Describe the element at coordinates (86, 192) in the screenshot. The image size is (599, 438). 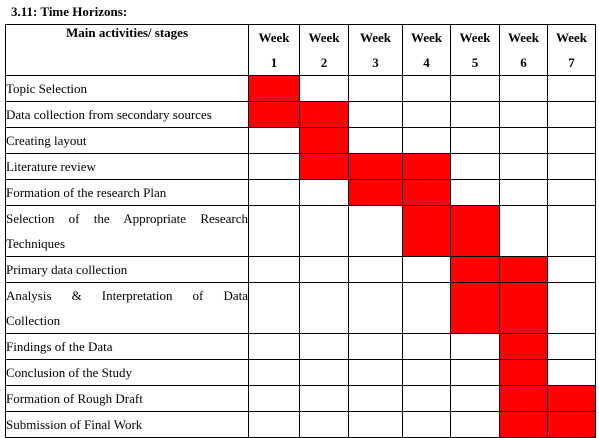
I see `activity-line: Formation of the research Plan` at that location.